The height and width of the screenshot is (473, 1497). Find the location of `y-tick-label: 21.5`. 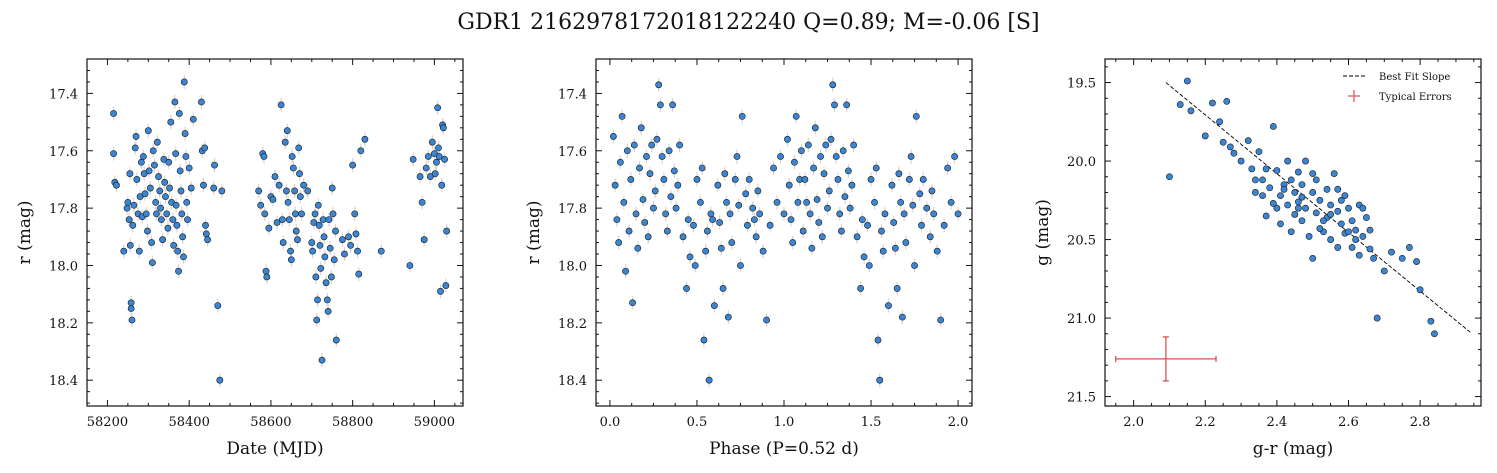

y-tick-label: 21.5 is located at coordinates (1081, 398).